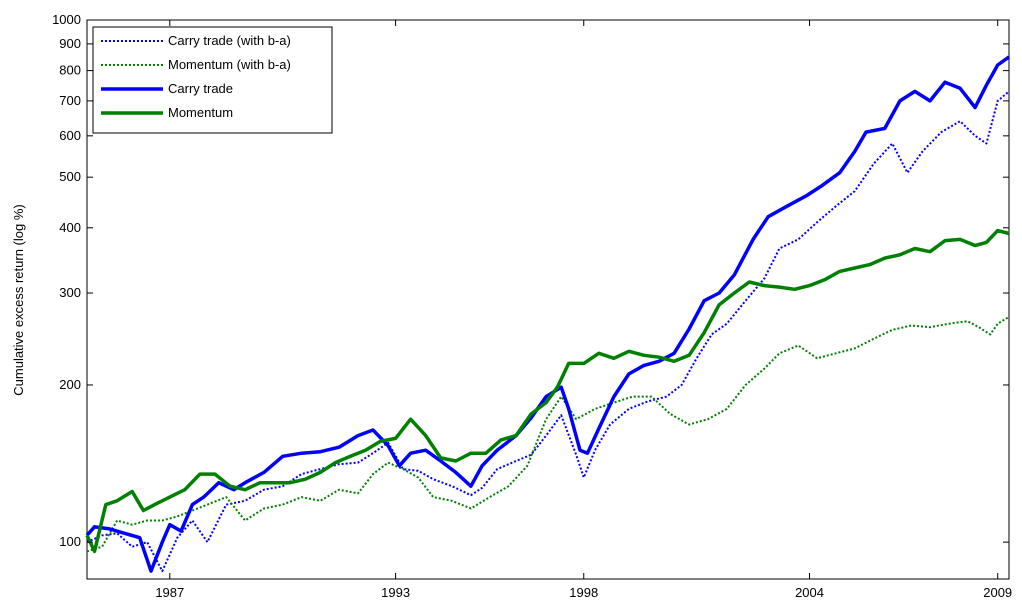 Image resolution: width=1022 pixels, height=604 pixels. Describe the element at coordinates (70, 135) in the screenshot. I see `y-tick-label: 600` at that location.